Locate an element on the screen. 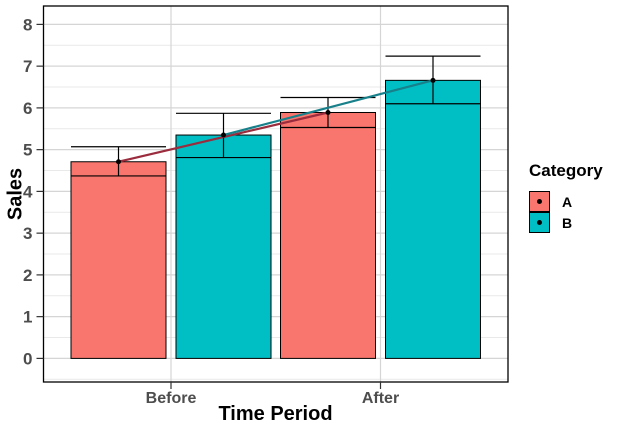 The height and width of the screenshot is (438, 634). legend-item-a: A is located at coordinates (566, 201).